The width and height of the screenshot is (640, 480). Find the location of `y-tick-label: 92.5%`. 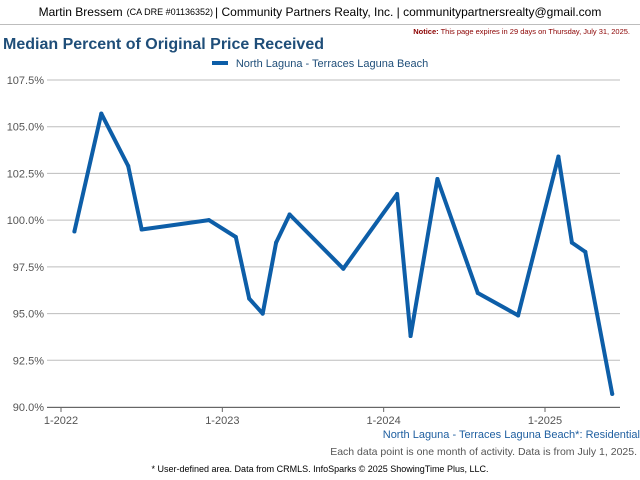

y-tick-label: 92.5% is located at coordinates (28, 361).